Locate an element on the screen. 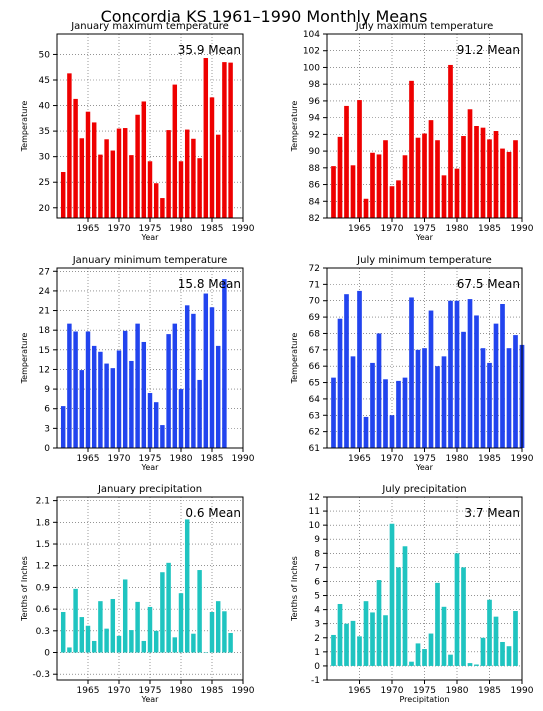 This screenshot has height=711, width=543. y-tick-label: 50 is located at coordinates (45, 55).